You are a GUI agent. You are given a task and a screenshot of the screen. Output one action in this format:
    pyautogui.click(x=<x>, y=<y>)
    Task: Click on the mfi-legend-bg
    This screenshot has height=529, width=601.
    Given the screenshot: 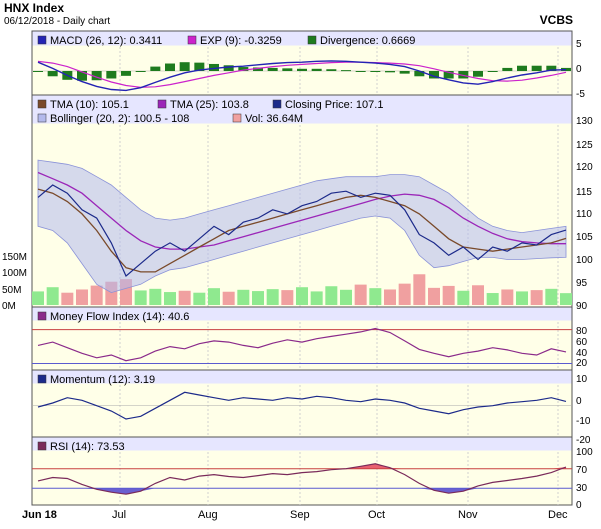 What is the action you would take?
    pyautogui.click(x=302, y=314)
    